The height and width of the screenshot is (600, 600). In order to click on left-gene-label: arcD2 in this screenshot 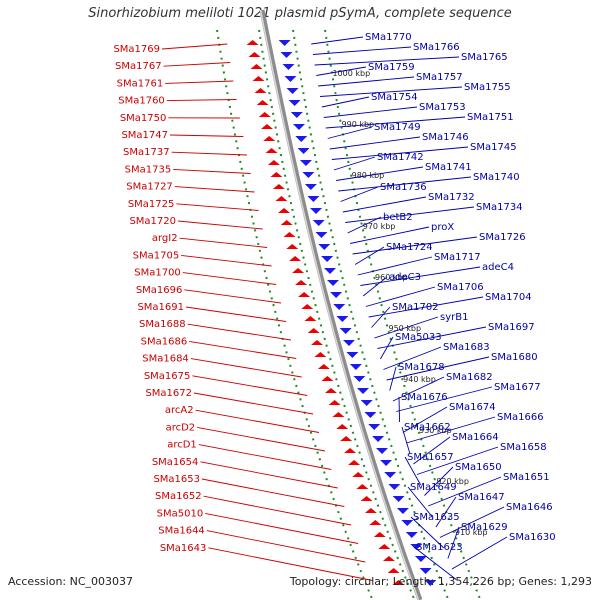, I will do `click(181, 427)`.